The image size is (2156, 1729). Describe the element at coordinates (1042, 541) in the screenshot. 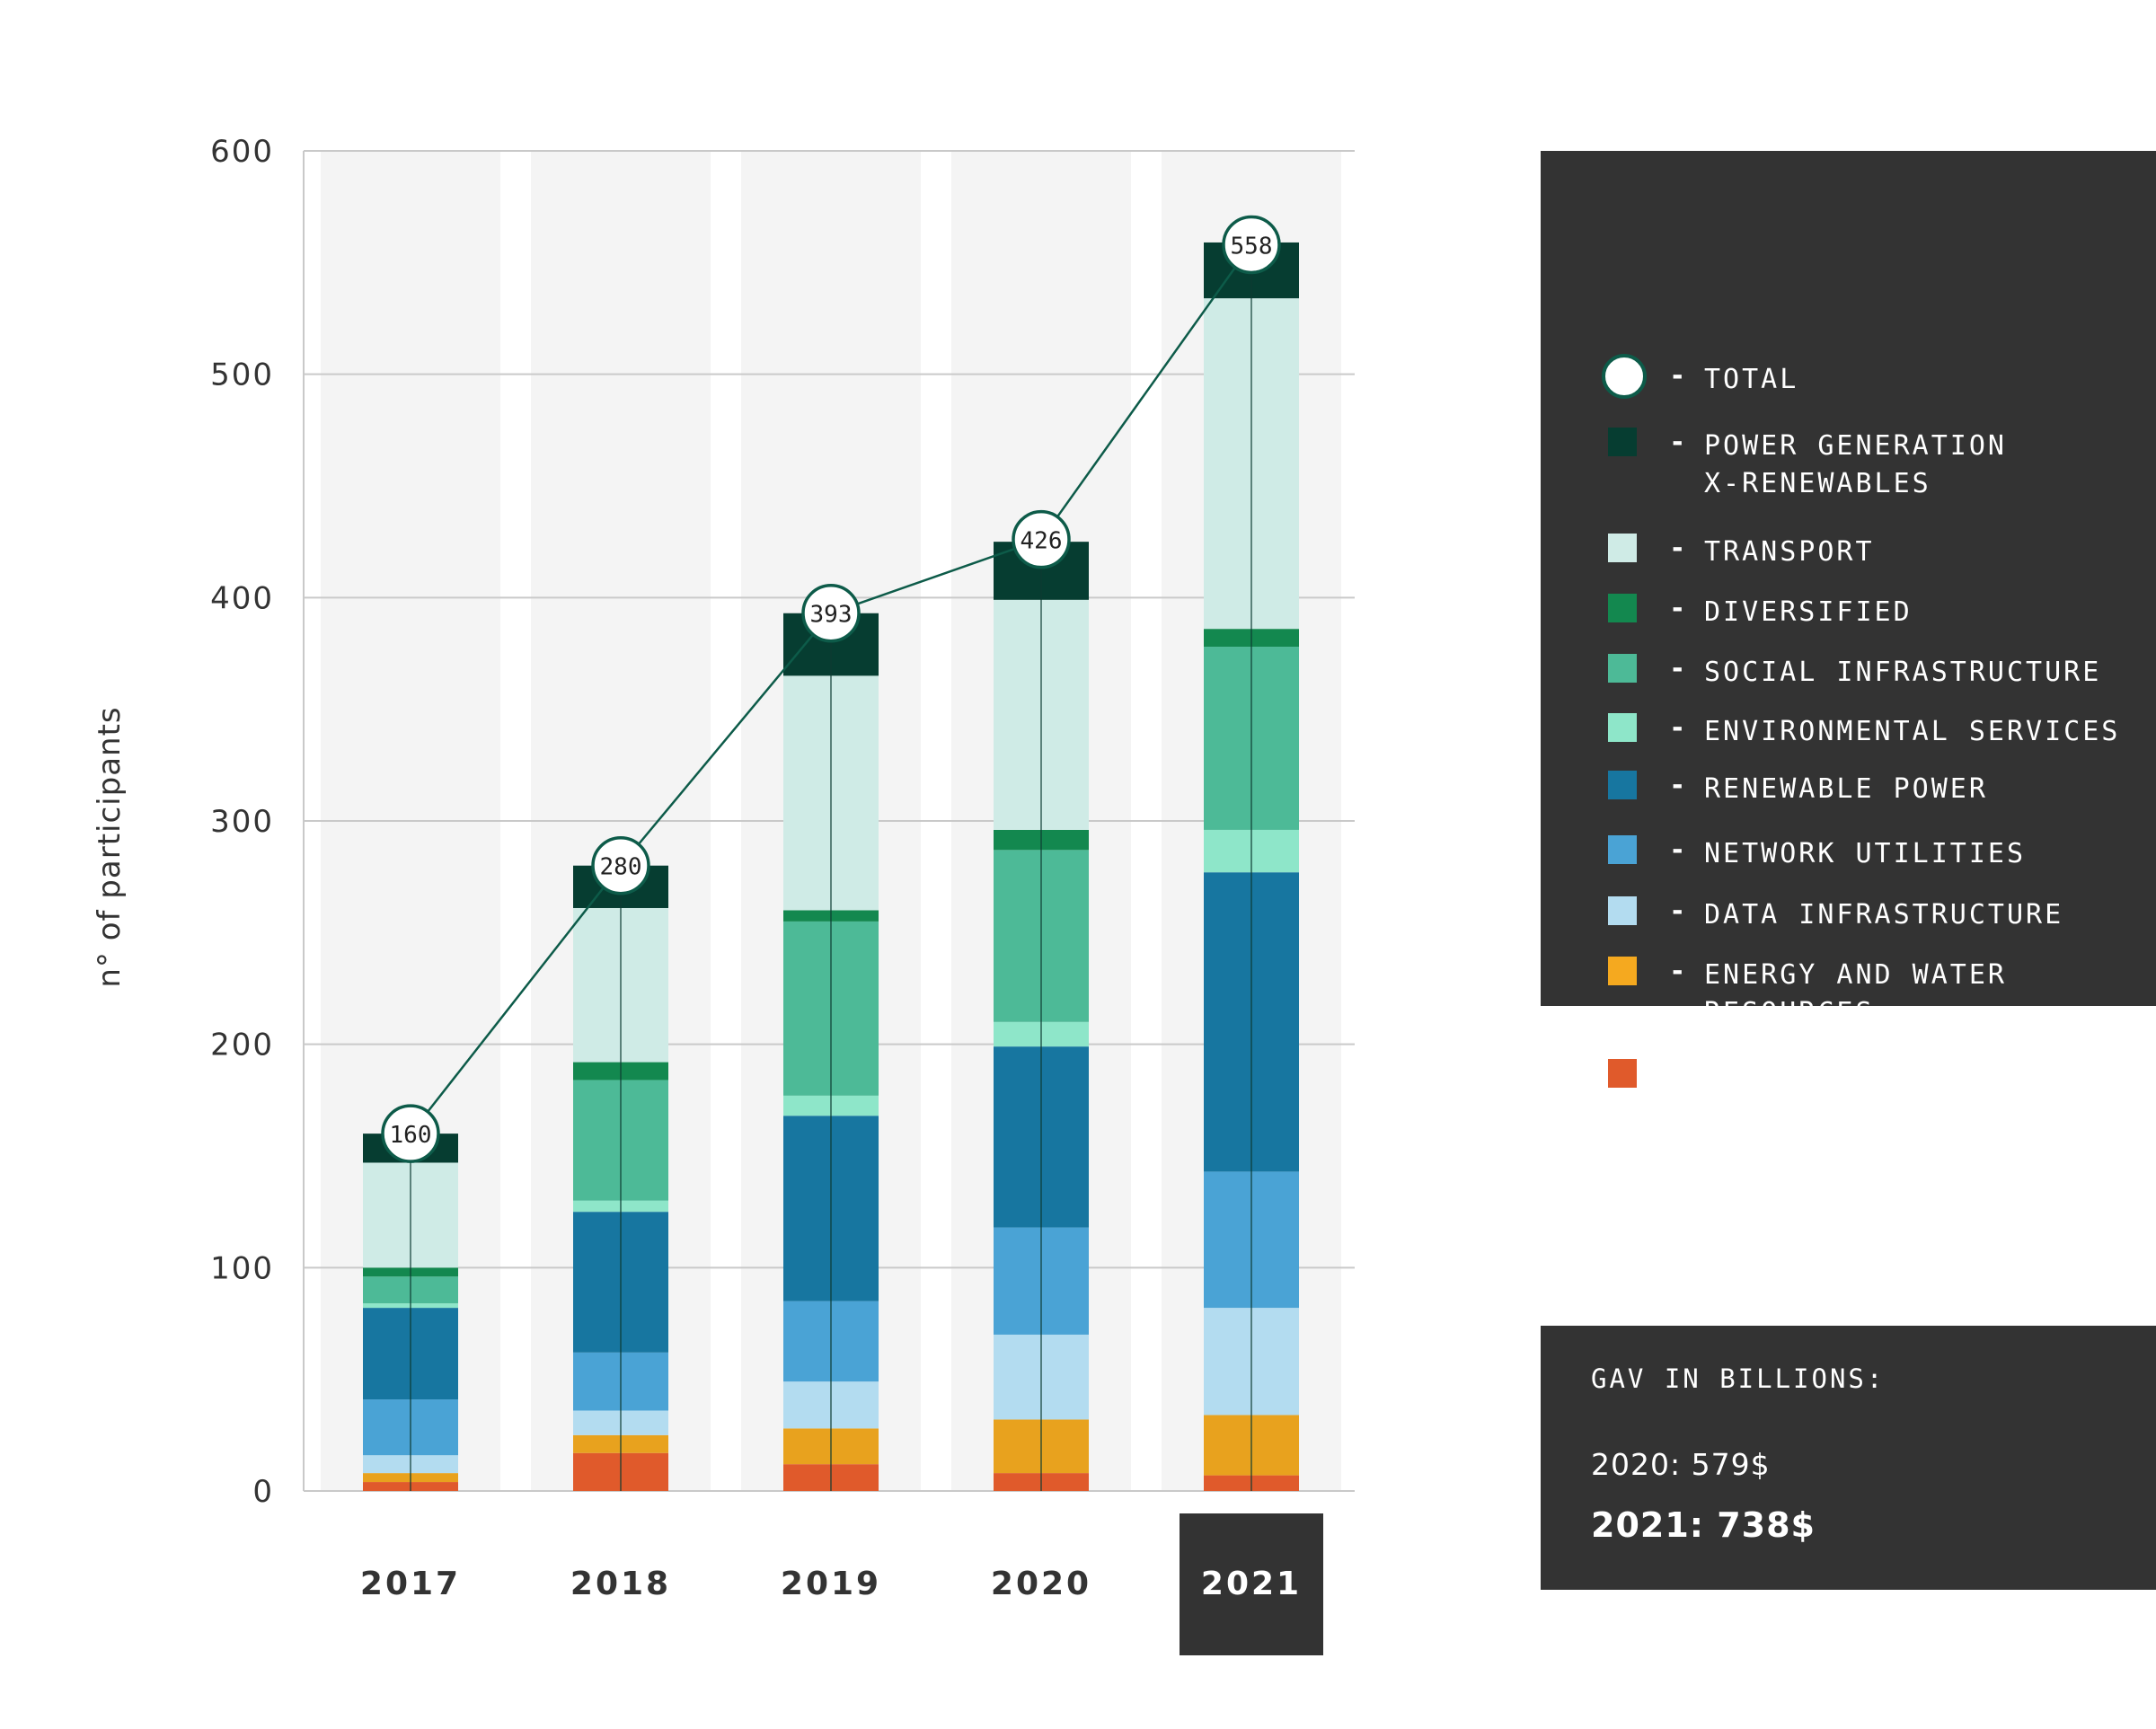

I see `total-label: 426` at that location.